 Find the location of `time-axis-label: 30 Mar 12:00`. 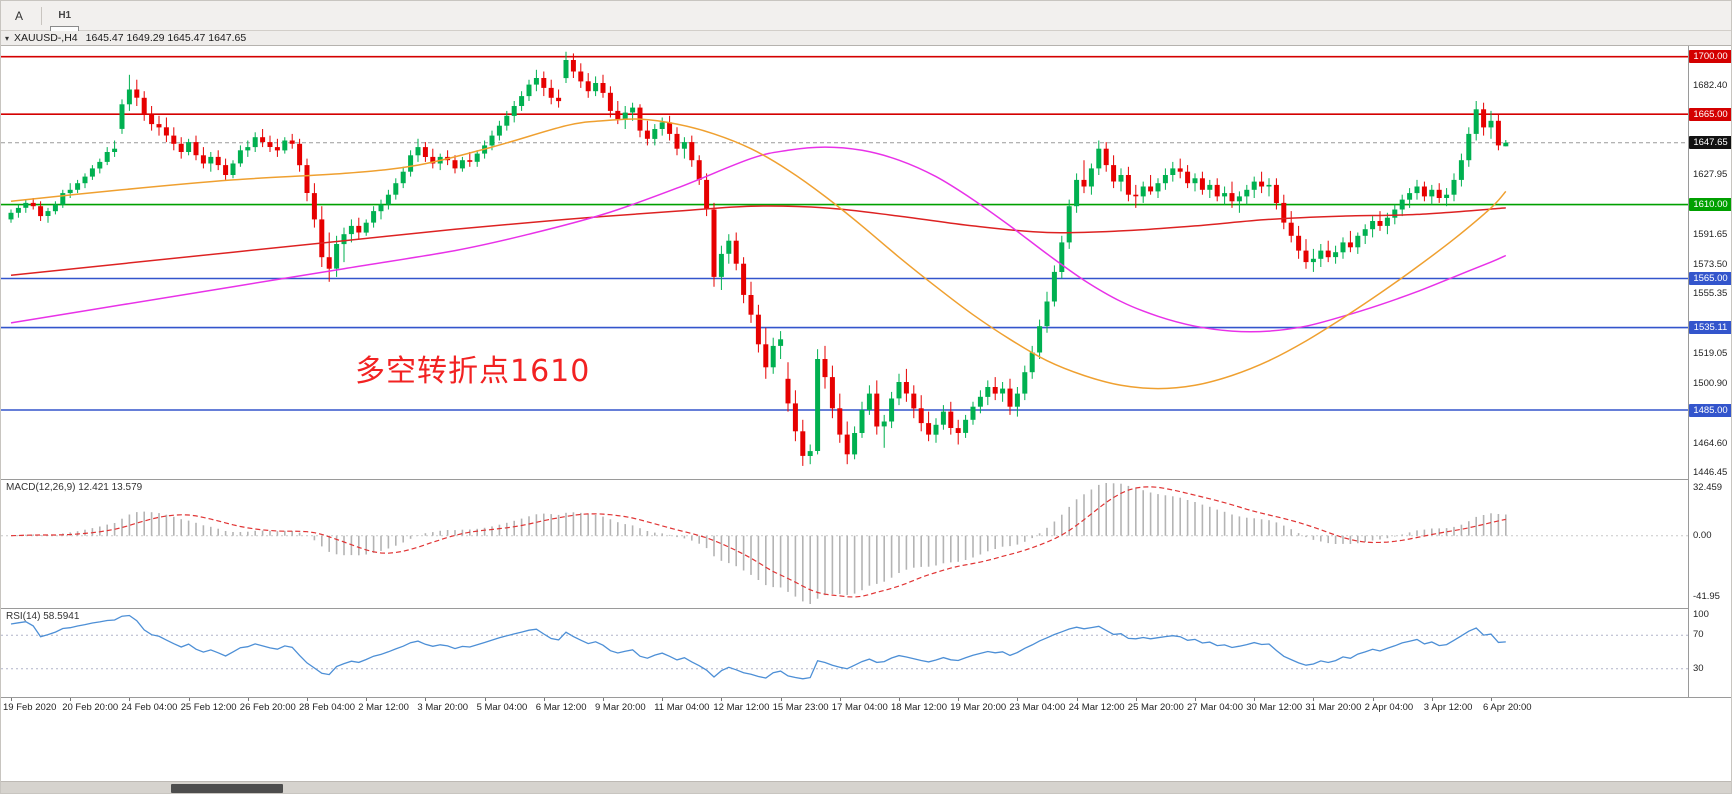

time-axis-label: 30 Mar 12:00 is located at coordinates (1274, 707).